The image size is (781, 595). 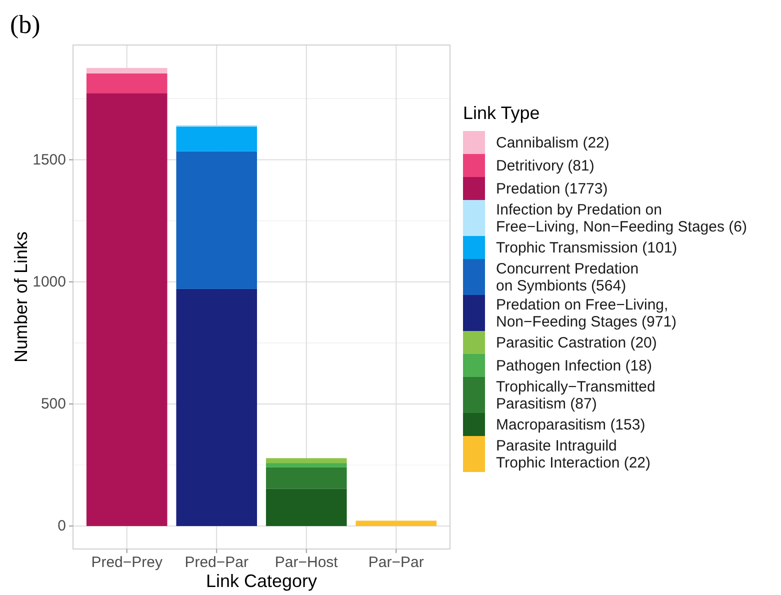 I want to click on legend-label: Infection by Predation on Free−Living, Non−Feeding Stages (6), so click(x=621, y=218).